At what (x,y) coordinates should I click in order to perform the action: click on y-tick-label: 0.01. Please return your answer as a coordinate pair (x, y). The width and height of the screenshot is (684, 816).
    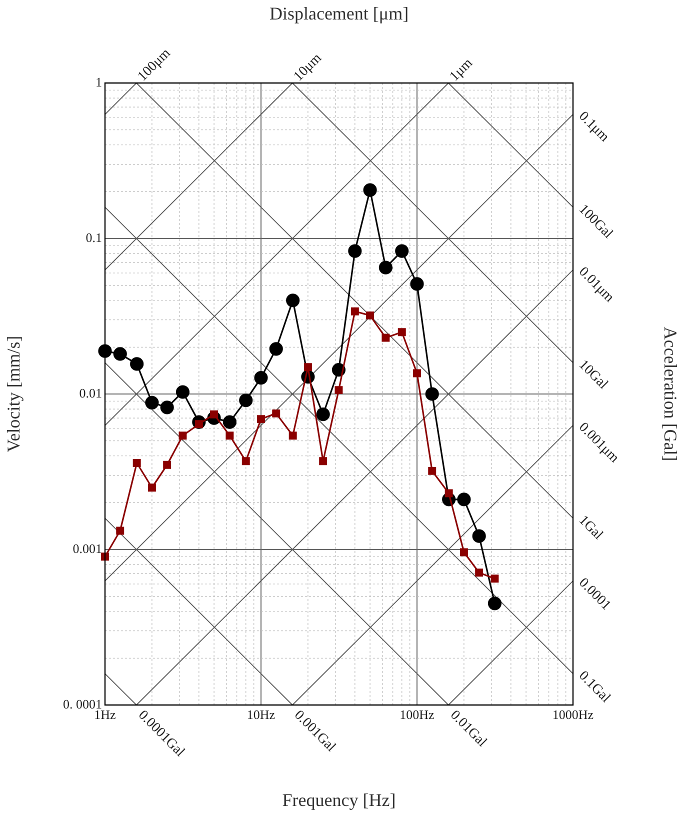
    Looking at the image, I should click on (90, 392).